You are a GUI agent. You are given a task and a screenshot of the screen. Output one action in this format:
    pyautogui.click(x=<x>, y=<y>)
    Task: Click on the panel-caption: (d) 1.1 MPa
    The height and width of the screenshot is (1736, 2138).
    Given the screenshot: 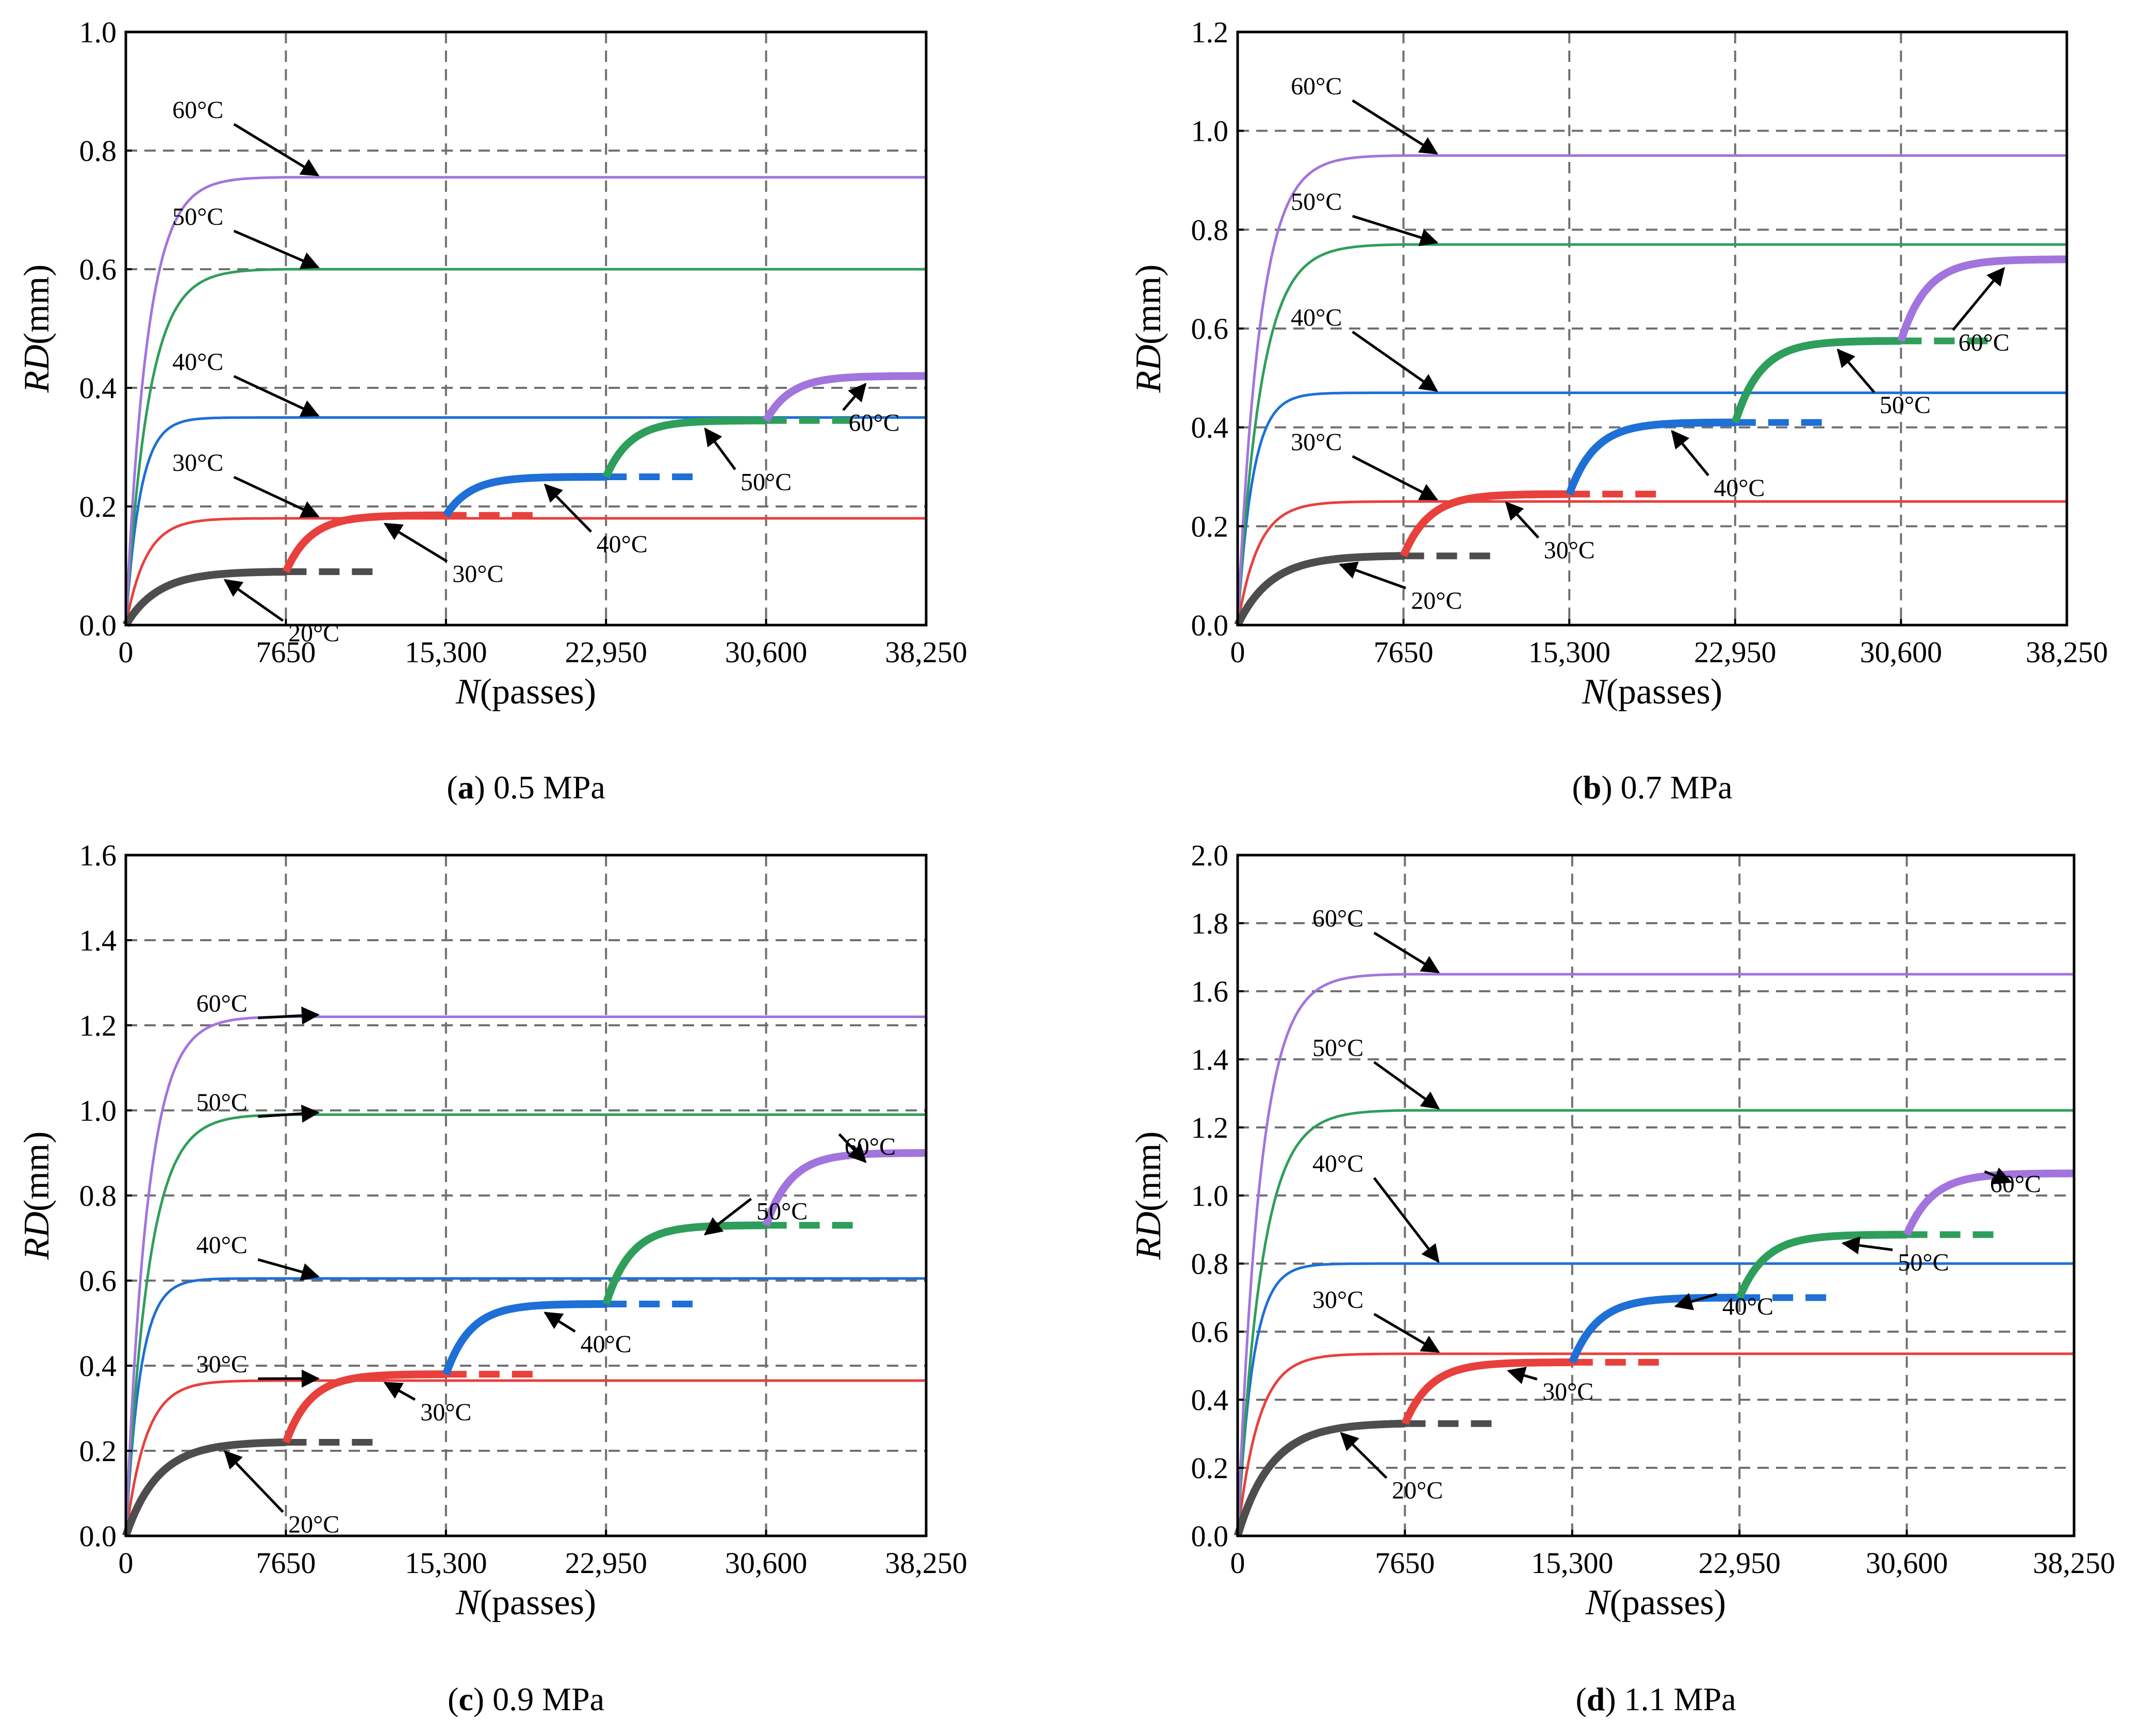 What is the action you would take?
    pyautogui.click(x=1655, y=1699)
    